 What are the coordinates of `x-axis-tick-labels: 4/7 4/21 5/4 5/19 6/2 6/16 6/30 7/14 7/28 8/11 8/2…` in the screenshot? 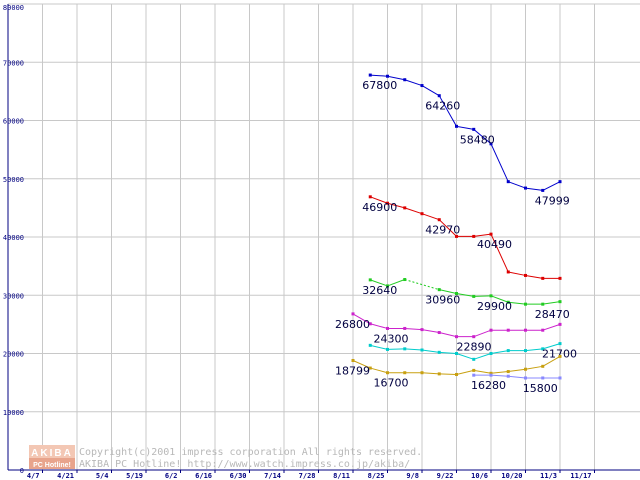 It's located at (311, 475).